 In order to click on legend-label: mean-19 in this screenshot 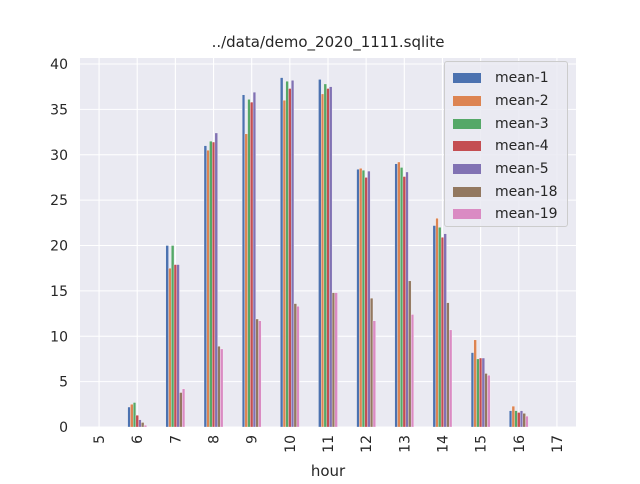, I will do `click(526, 214)`.